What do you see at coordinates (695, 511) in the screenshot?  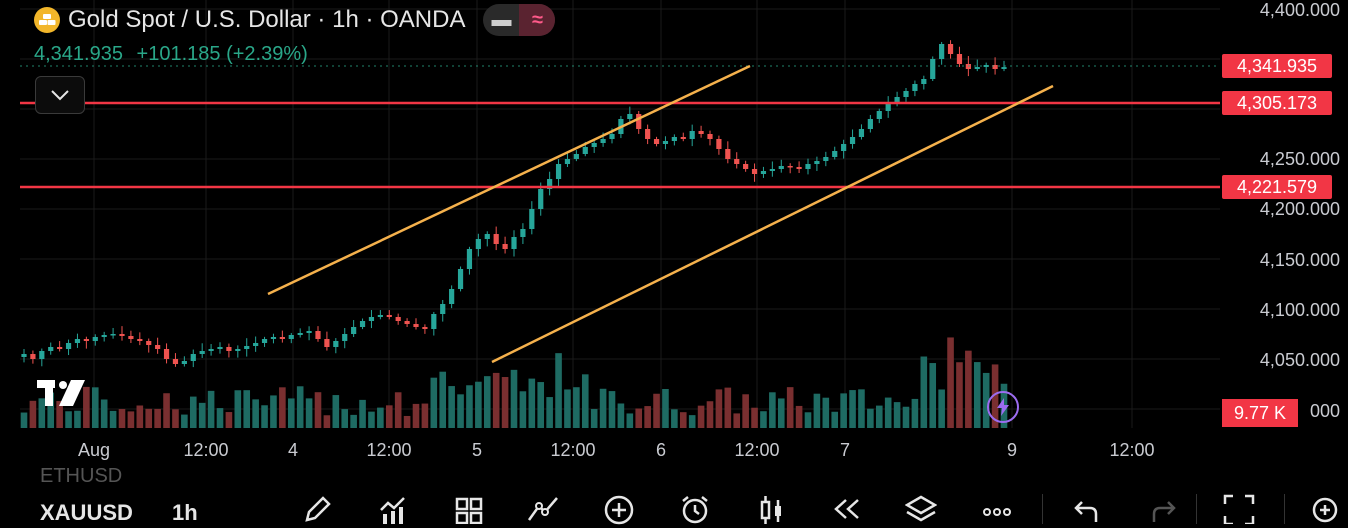 I see `alarm-icon` at bounding box center [695, 511].